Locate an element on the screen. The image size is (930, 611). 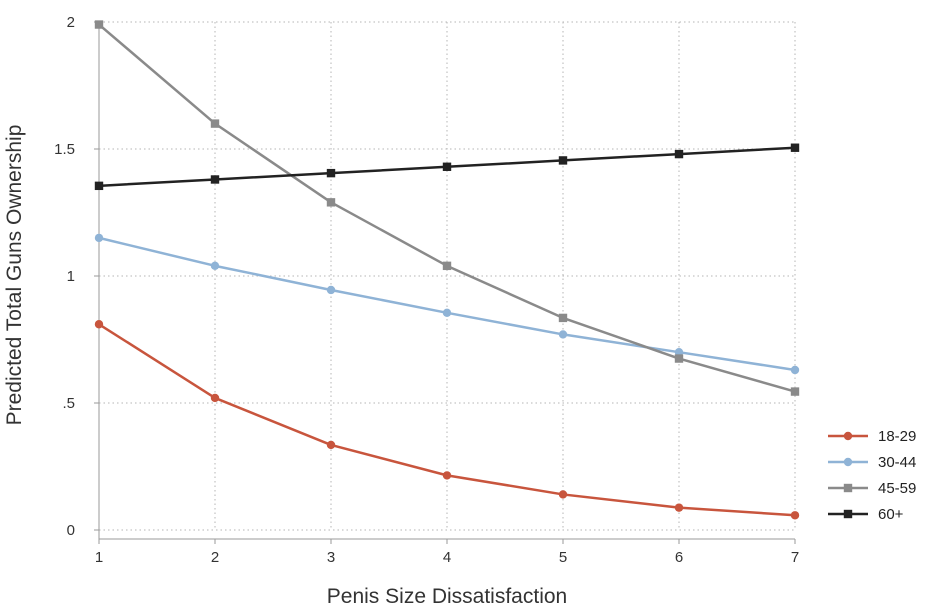
legend-marker-60+ is located at coordinates (848, 514).